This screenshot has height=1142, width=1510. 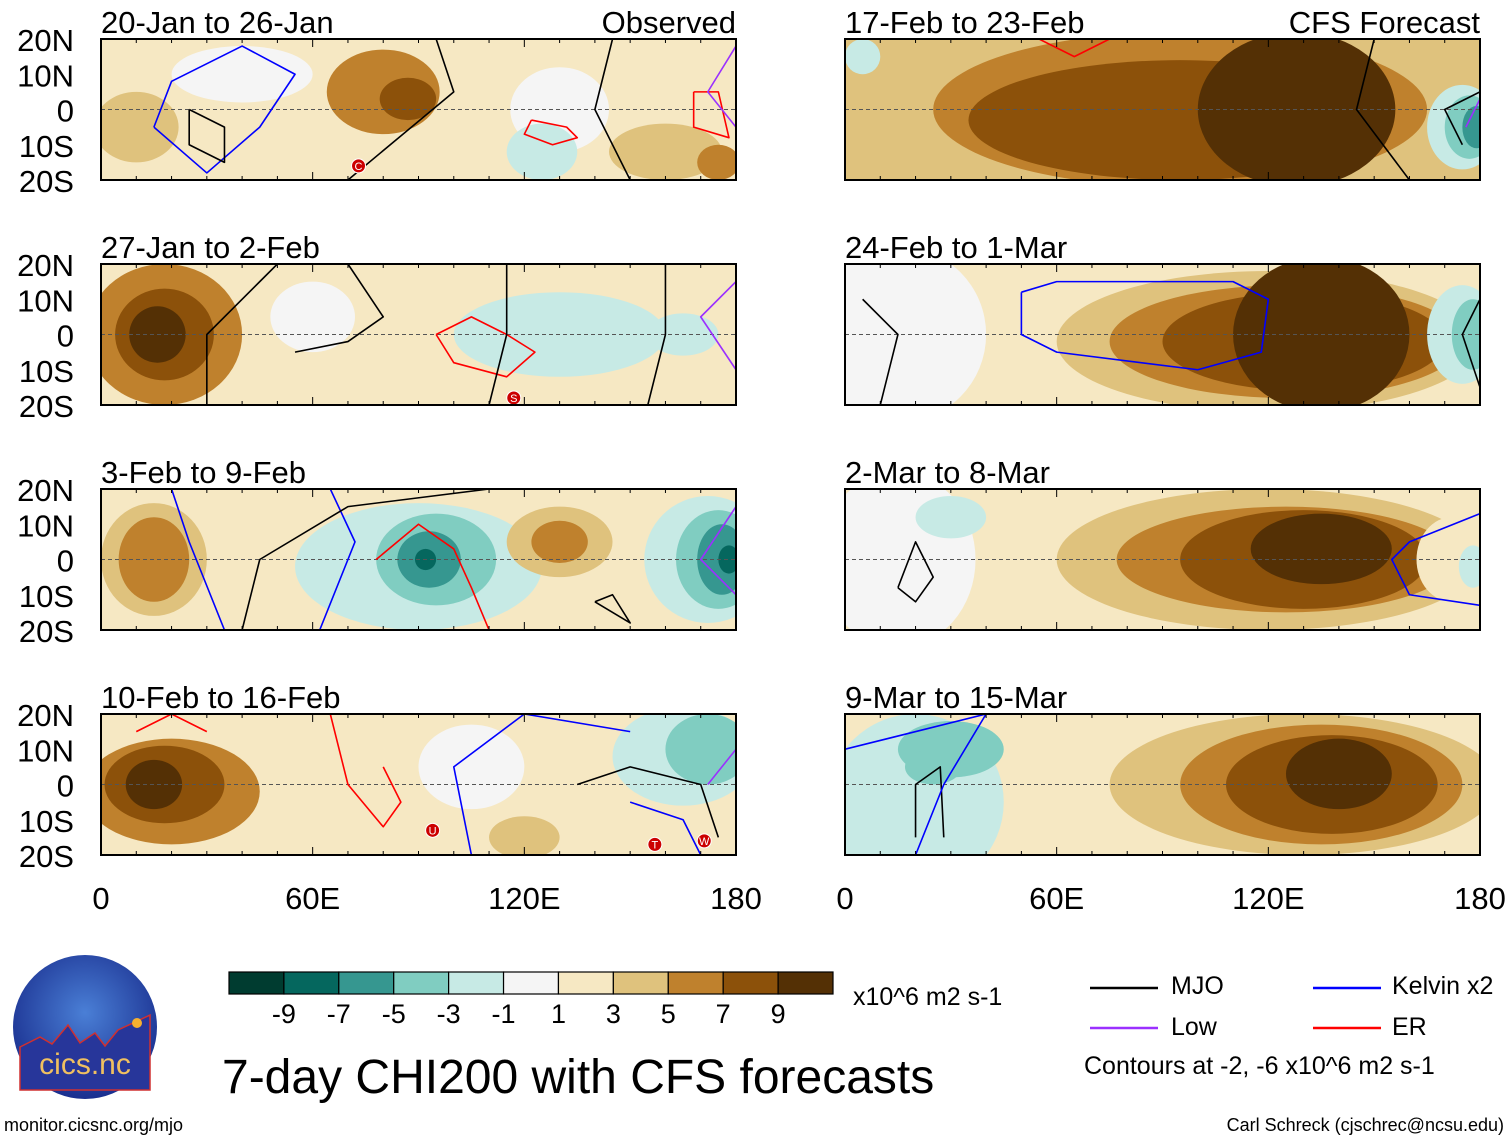 I want to click on legend-mjo-label: MJO, so click(x=1197, y=986).